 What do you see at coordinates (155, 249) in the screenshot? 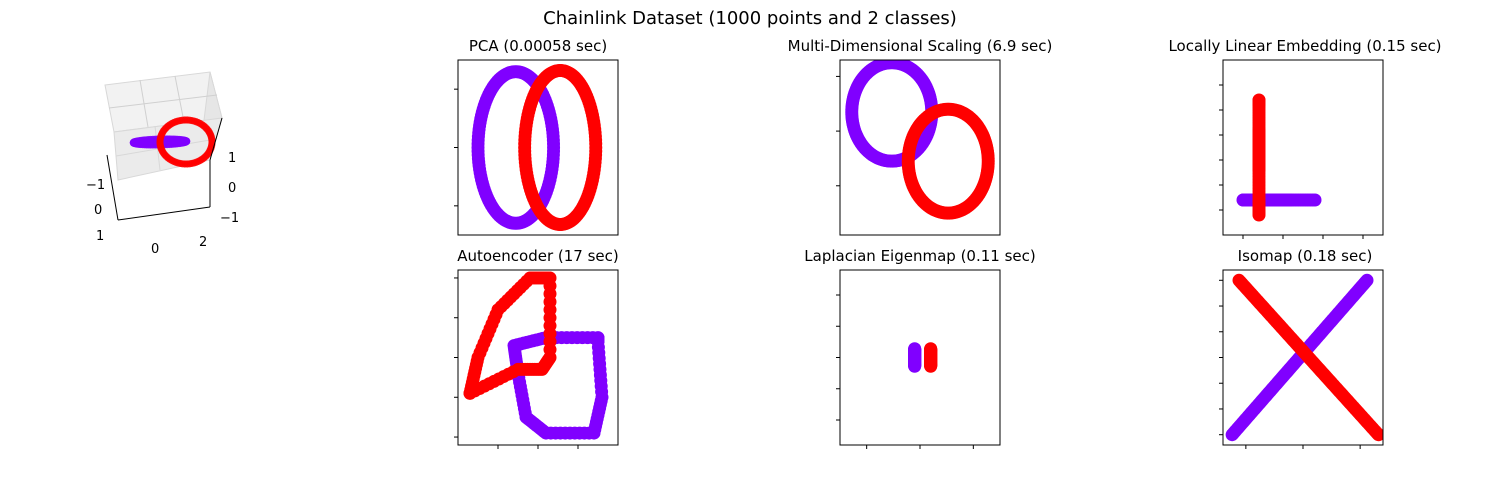
I see `3d-ytick-label: 0` at bounding box center [155, 249].